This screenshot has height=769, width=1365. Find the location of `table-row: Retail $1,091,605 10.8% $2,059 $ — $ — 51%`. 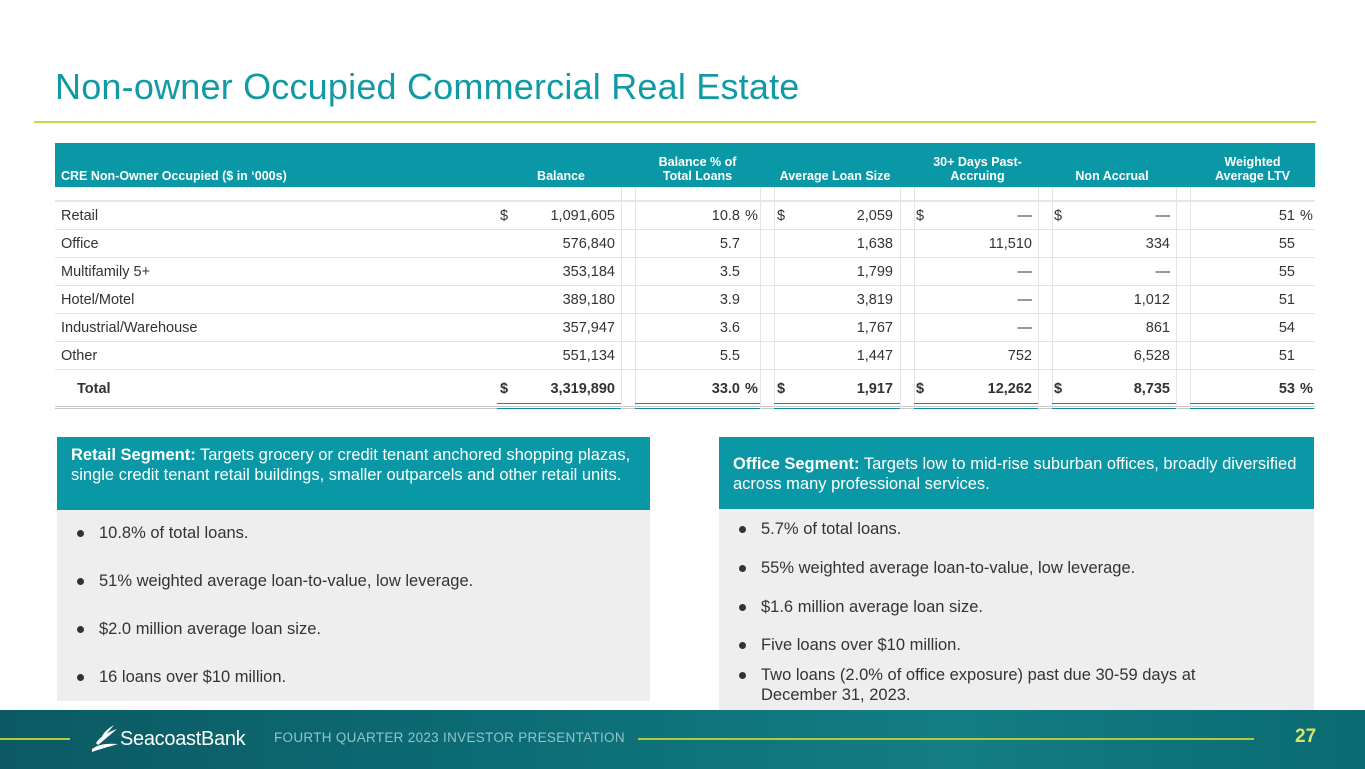

table-row: Retail $1,091,605 10.8% $2,059 $ — $ — 51% is located at coordinates (685, 216).